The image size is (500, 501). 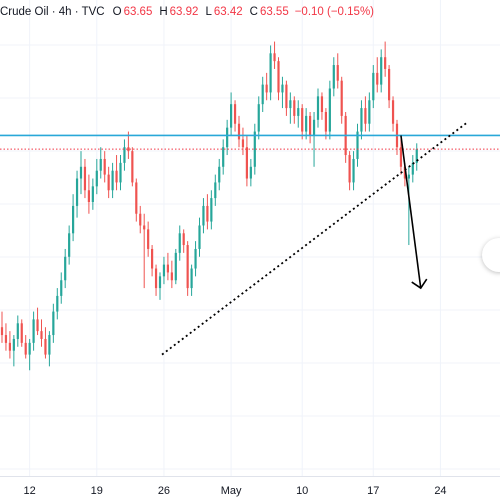 I want to click on side-panel-button, so click(x=491, y=255).